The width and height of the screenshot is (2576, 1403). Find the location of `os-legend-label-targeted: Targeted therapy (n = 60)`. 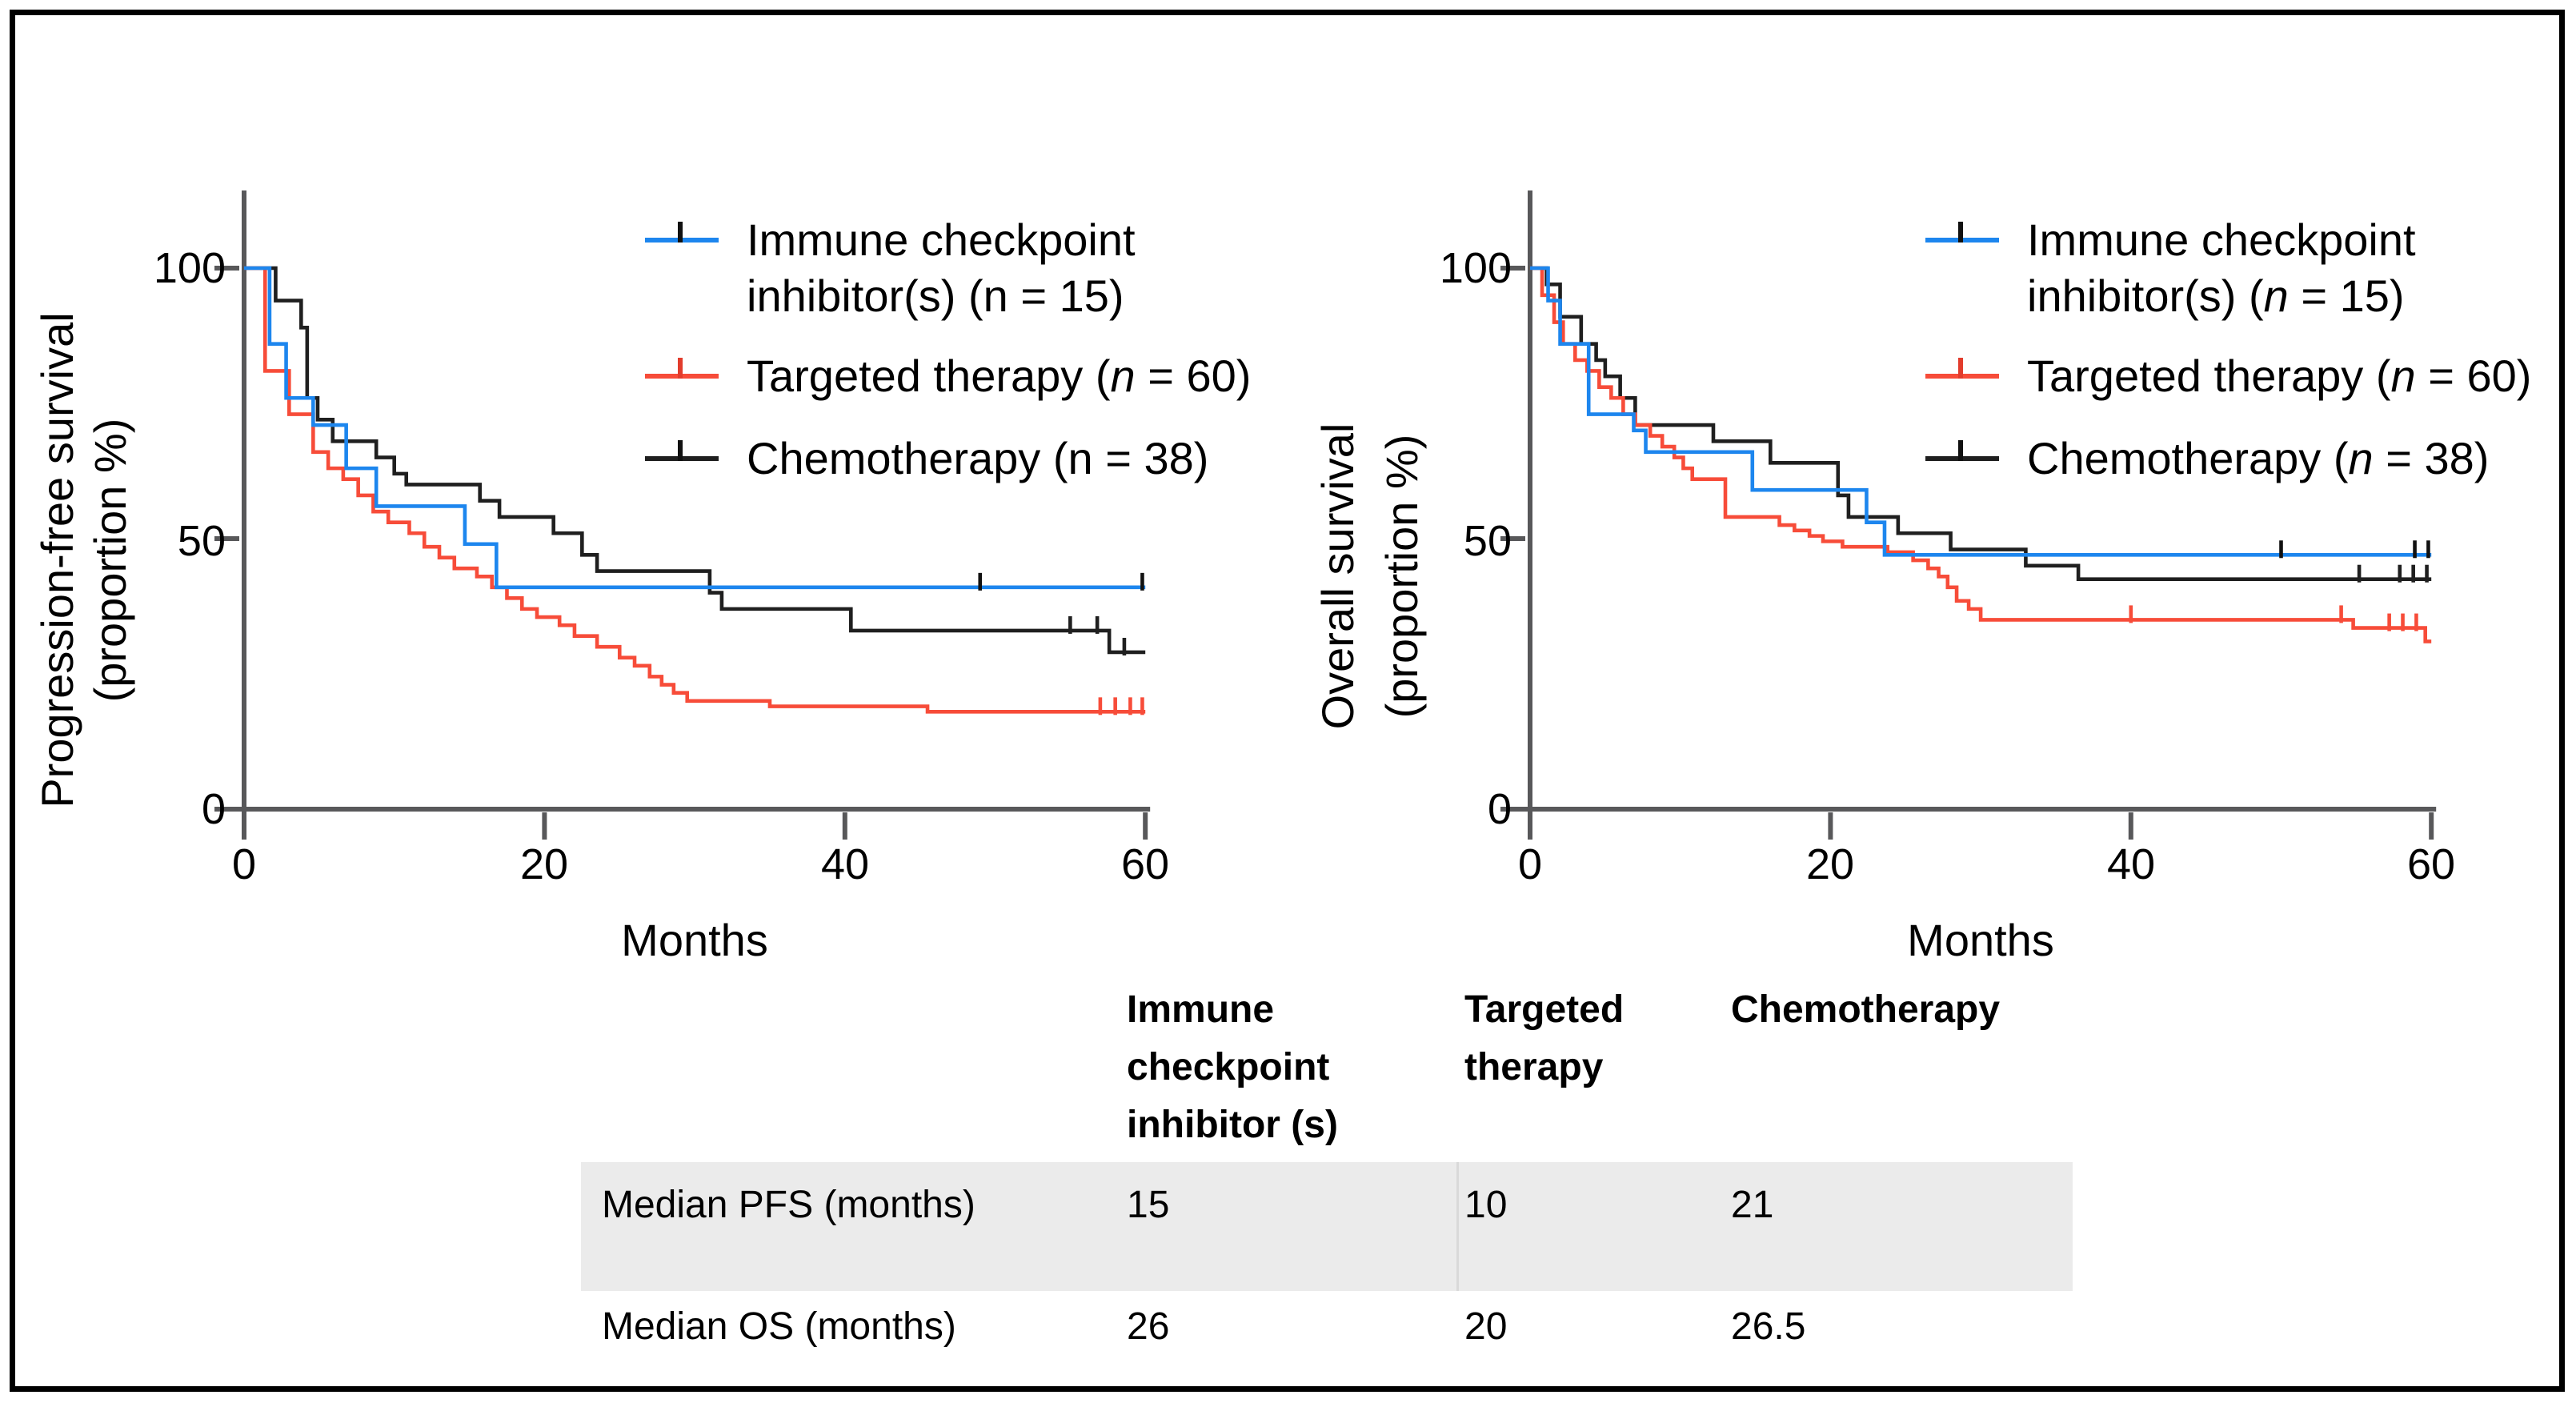

os-legend-label-targeted: Targeted therapy (n = 60) is located at coordinates (2279, 376).